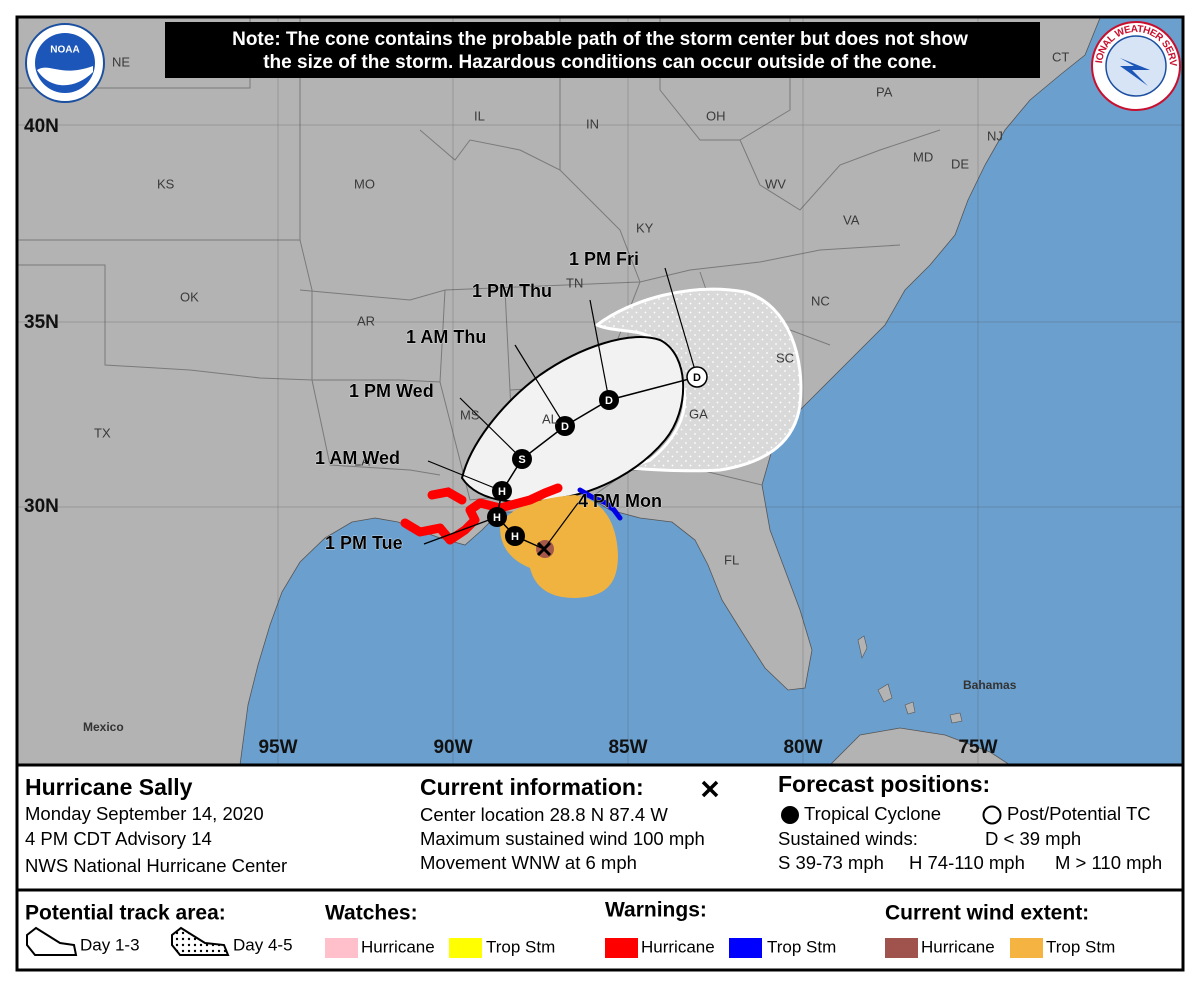  Describe the element at coordinates (544, 814) in the screenshot. I see `current-info-line: Center location 28.8 N 87.4 W` at that location.